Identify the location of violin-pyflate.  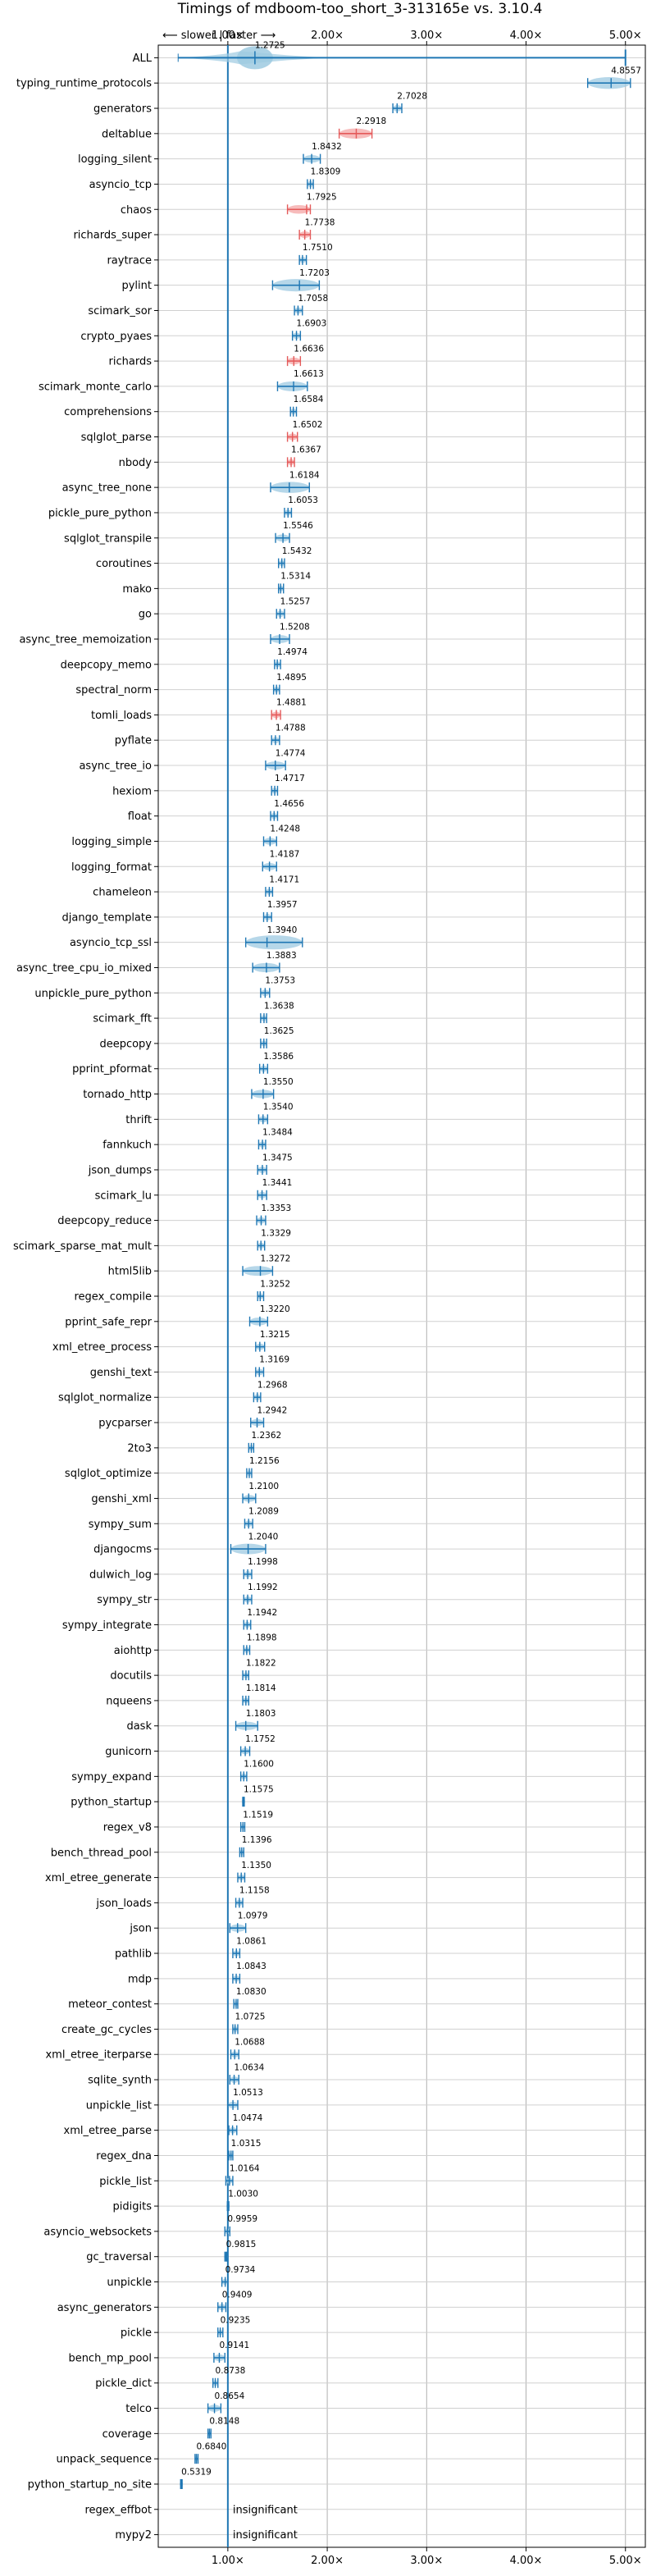
(275, 741).